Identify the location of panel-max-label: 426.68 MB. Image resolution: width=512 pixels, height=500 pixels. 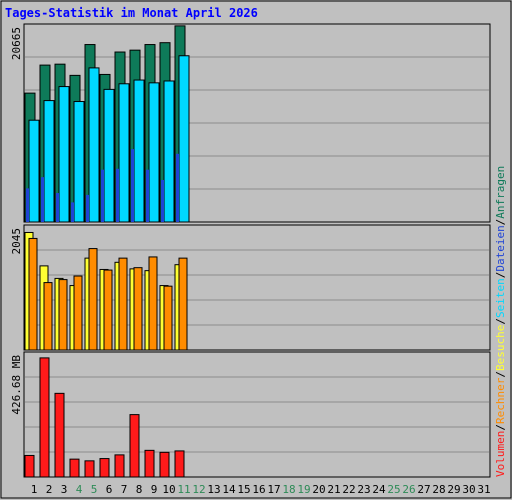
(16, 385).